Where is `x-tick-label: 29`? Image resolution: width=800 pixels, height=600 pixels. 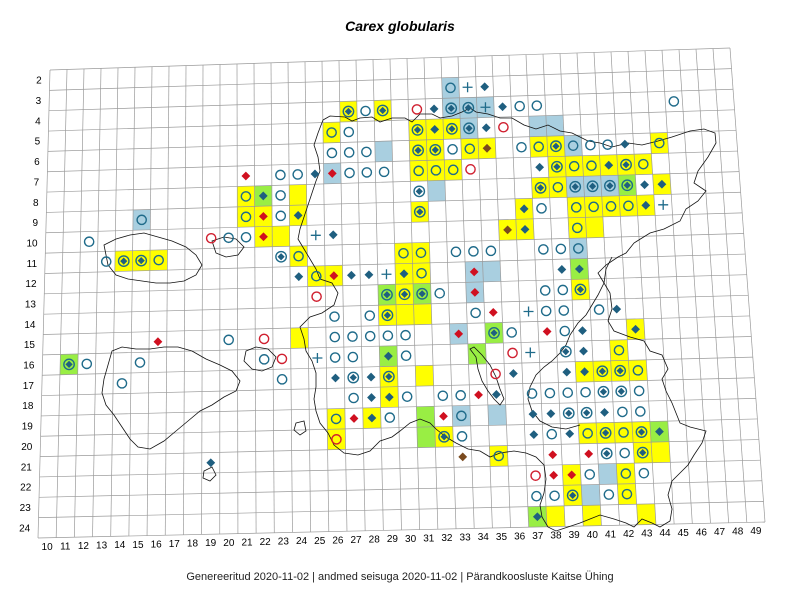 x-tick-label: 29 is located at coordinates (393, 539).